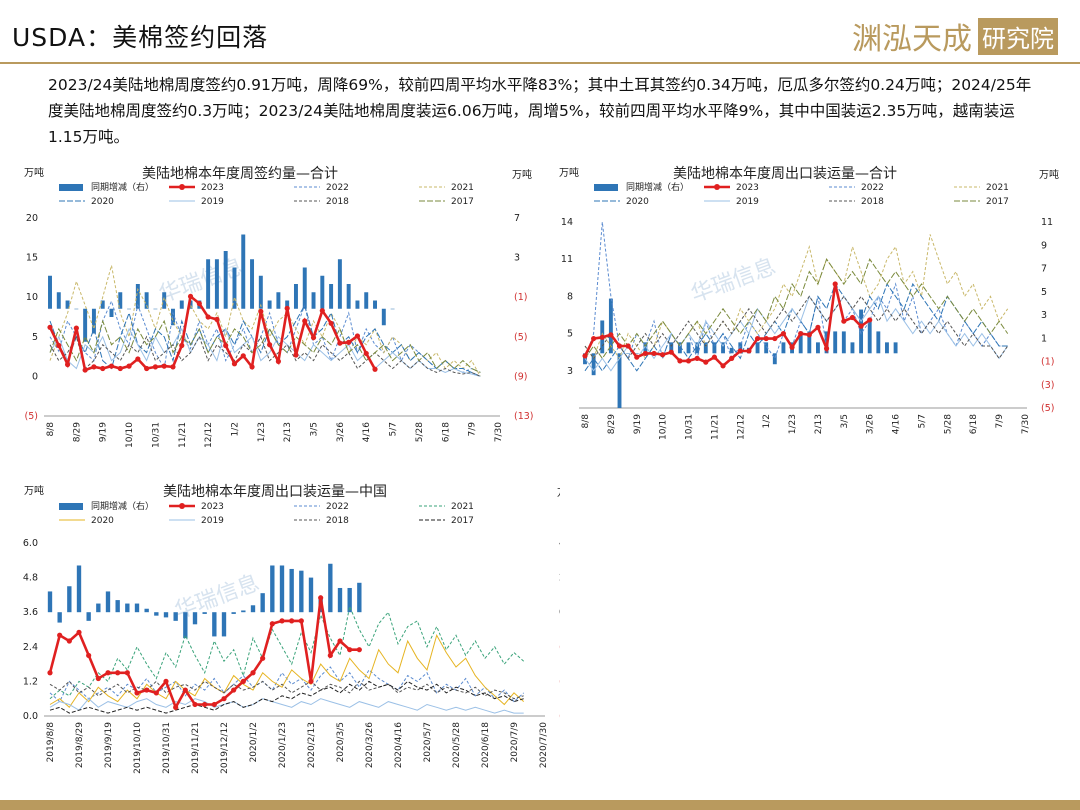 The image size is (1080, 810). I want to click on x-tick-label: 2020/2/13, so click(312, 745).